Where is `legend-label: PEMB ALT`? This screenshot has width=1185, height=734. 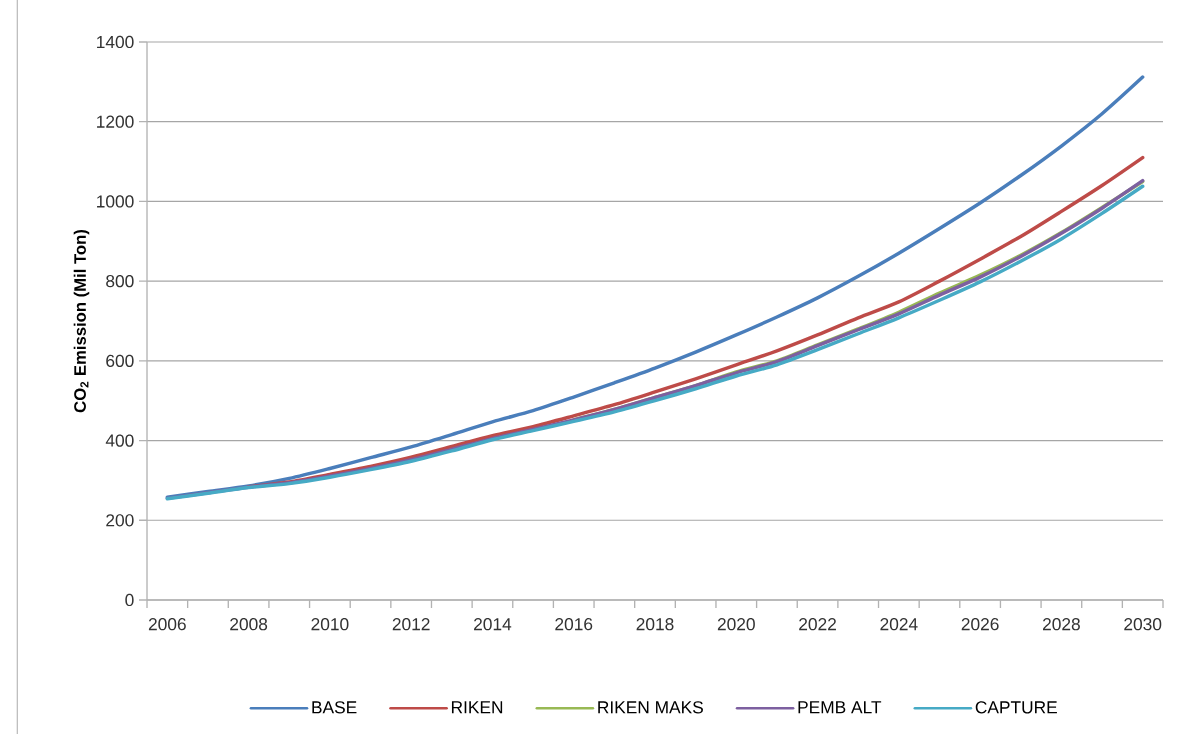
legend-label: PEMB ALT is located at coordinates (840, 707).